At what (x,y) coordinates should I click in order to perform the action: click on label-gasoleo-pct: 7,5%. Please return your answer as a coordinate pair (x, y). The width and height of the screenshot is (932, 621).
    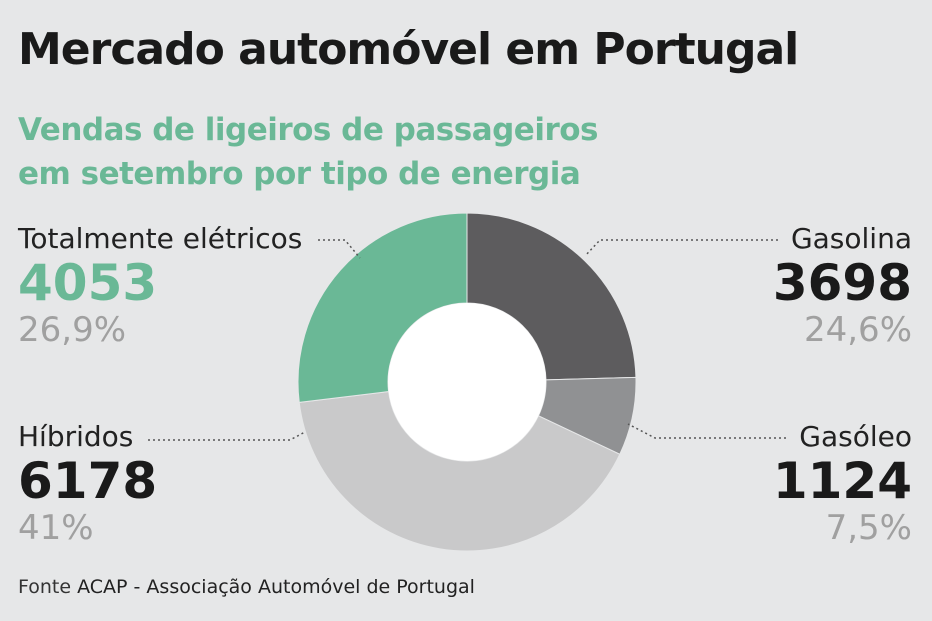
    Looking at the image, I should click on (868, 528).